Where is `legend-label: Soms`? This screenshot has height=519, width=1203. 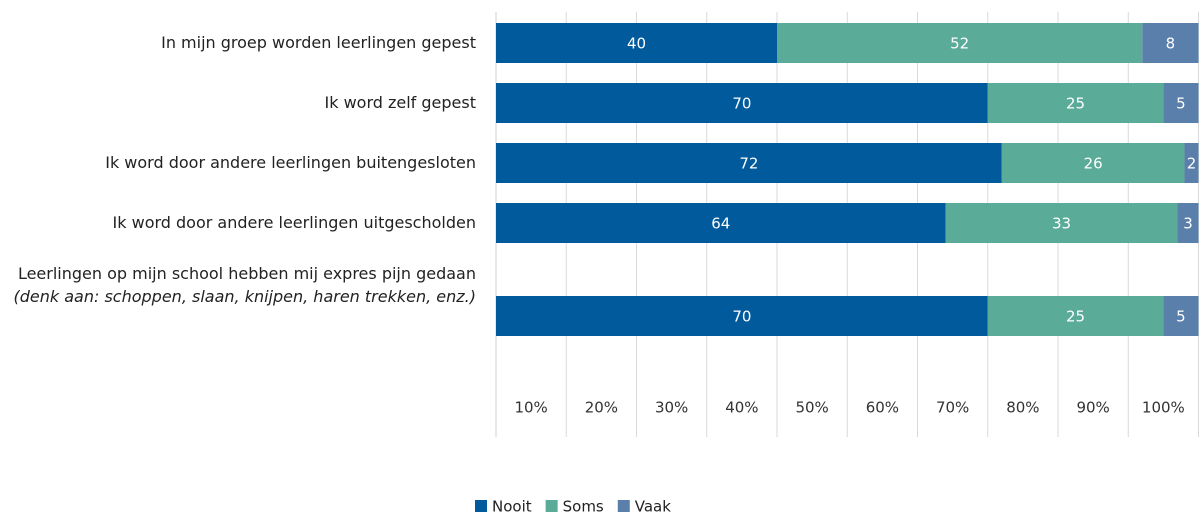 legend-label: Soms is located at coordinates (583, 507).